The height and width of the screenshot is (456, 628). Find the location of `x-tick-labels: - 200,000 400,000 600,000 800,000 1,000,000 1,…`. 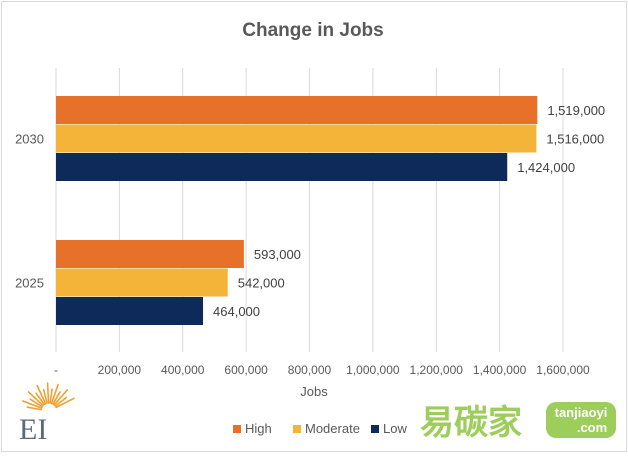

x-tick-labels: - 200,000 400,000 600,000 800,000 1,000,000 1,… is located at coordinates (322, 370).